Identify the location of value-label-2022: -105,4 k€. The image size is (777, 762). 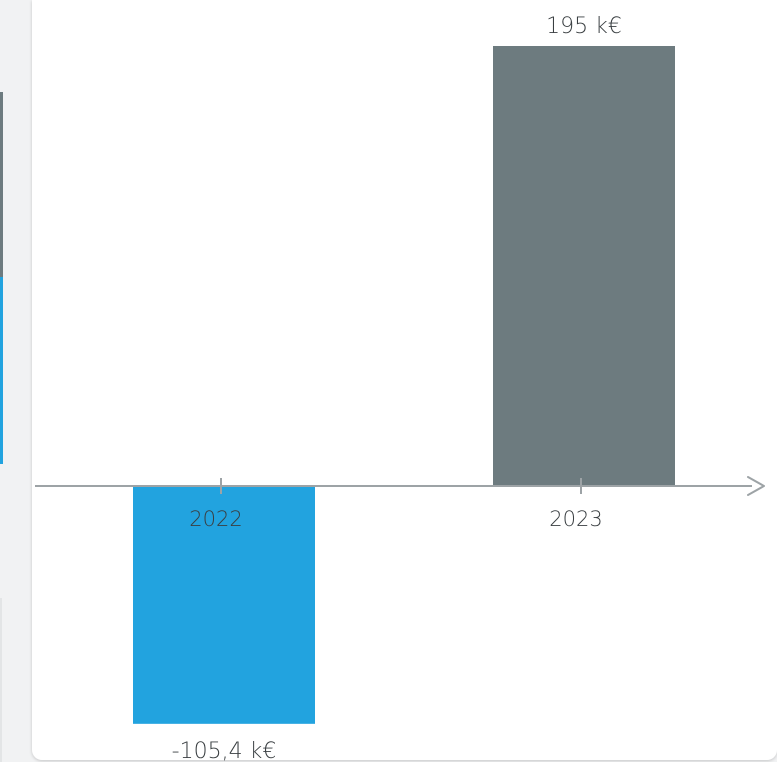
(224, 750).